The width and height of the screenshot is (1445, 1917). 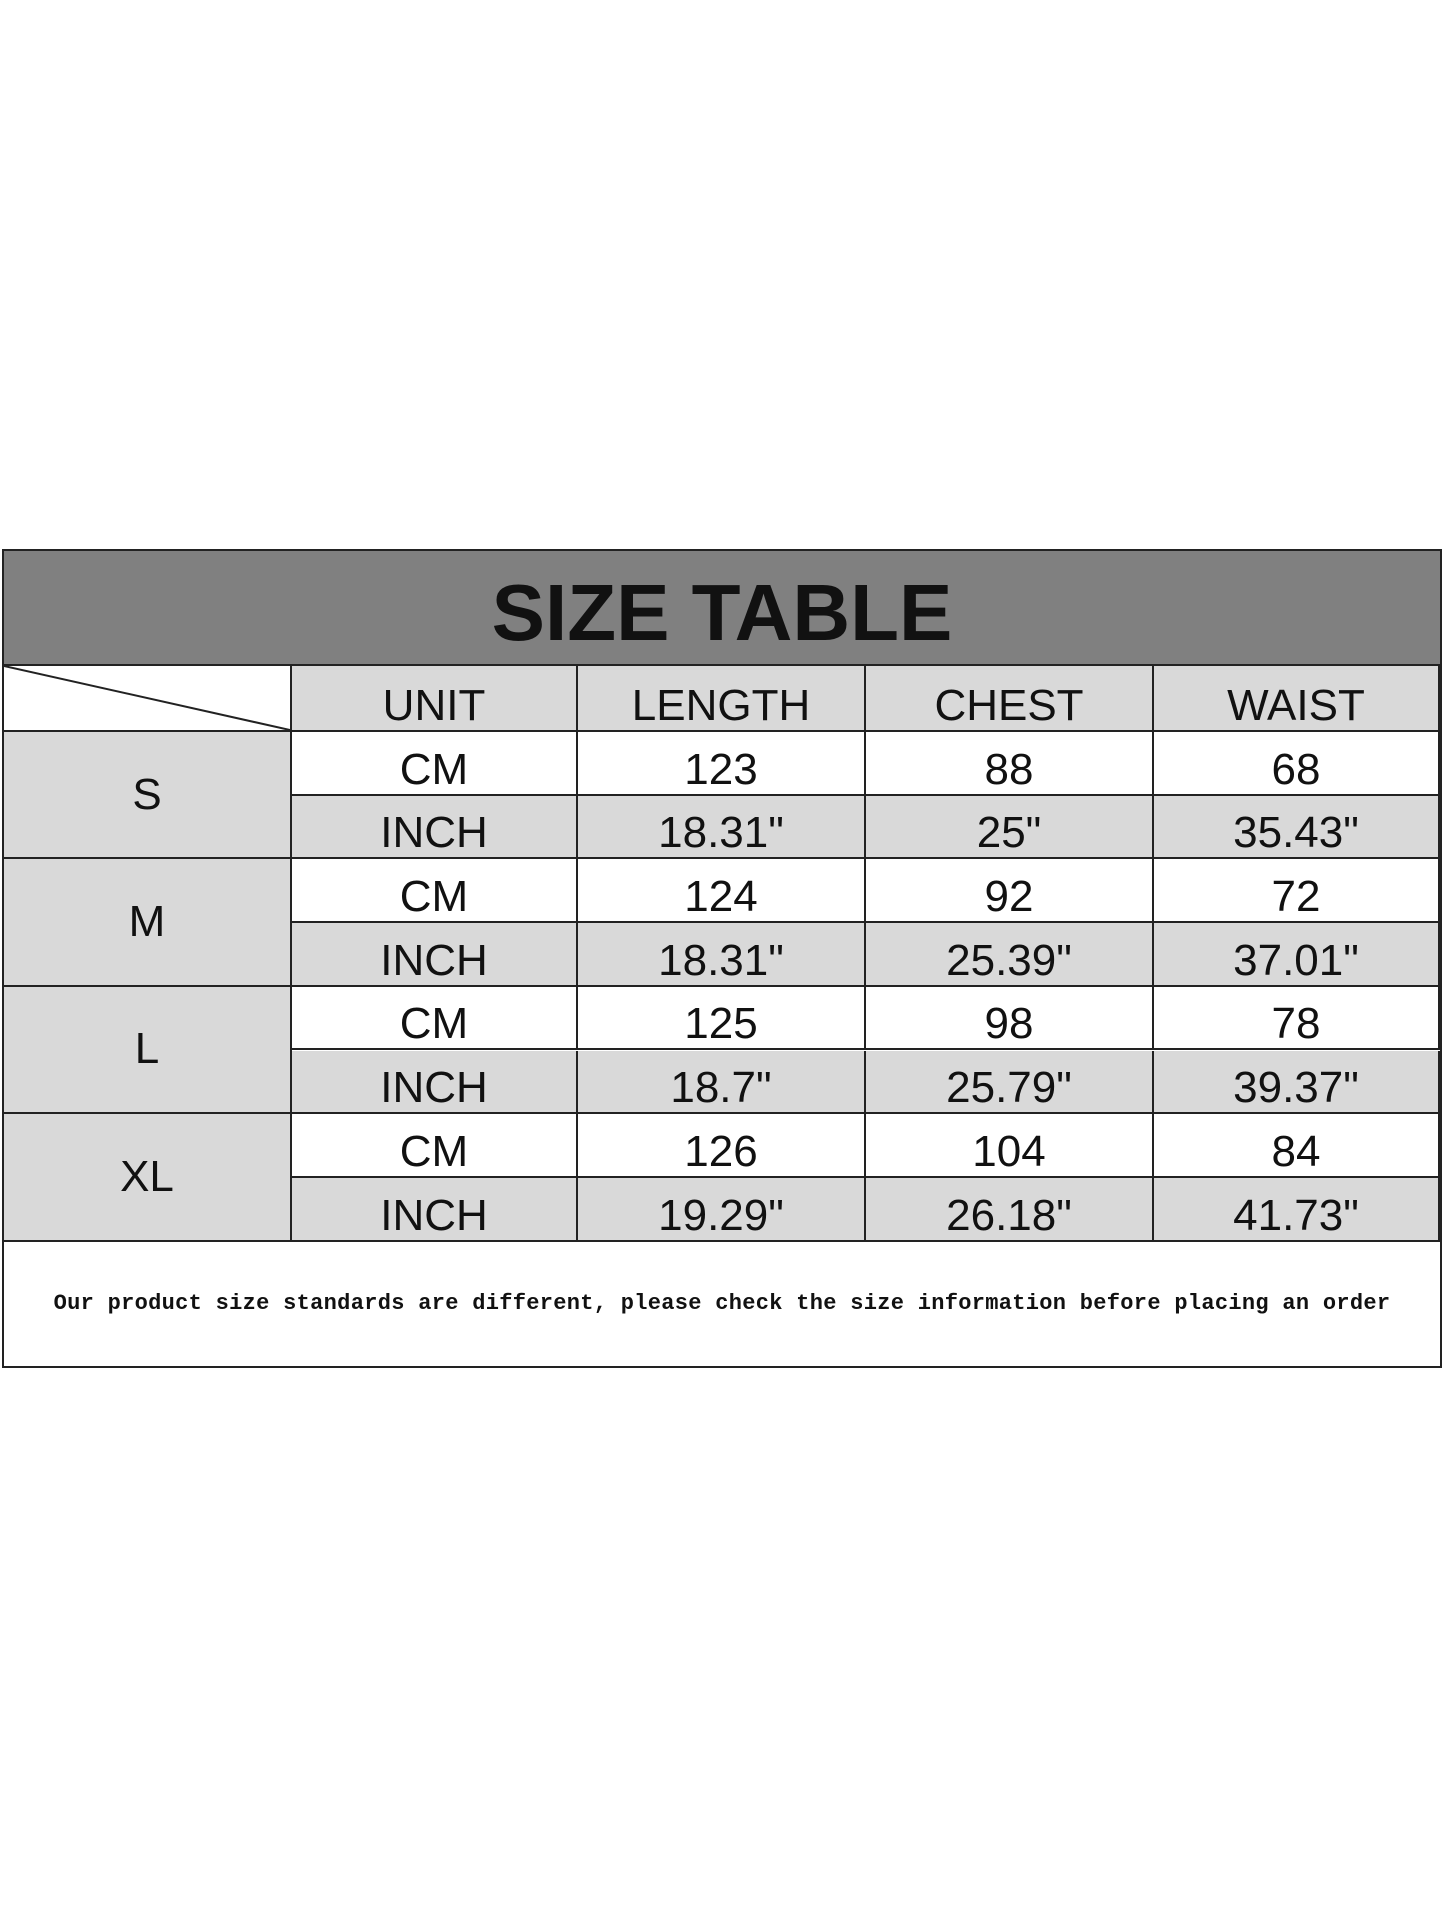 What do you see at coordinates (1297, 955) in the screenshot?
I see `inch-value: 37.01"` at bounding box center [1297, 955].